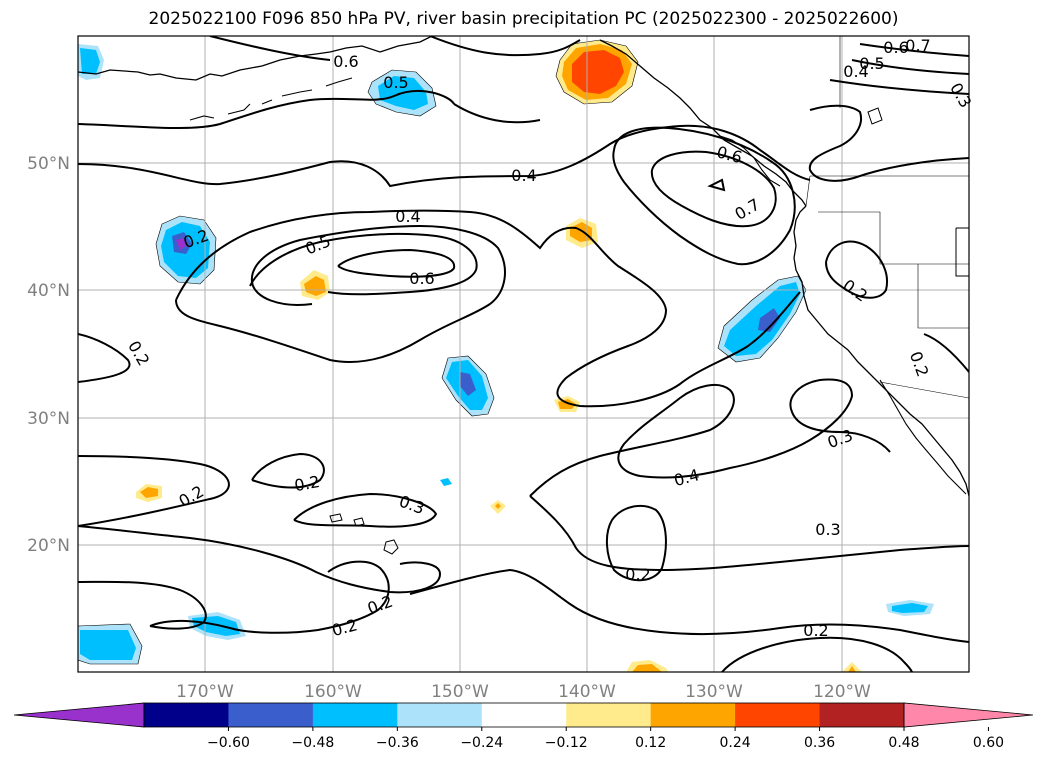  What do you see at coordinates (397, 743) in the screenshot?
I see `colorbar-tick-label: −0.36` at bounding box center [397, 743].